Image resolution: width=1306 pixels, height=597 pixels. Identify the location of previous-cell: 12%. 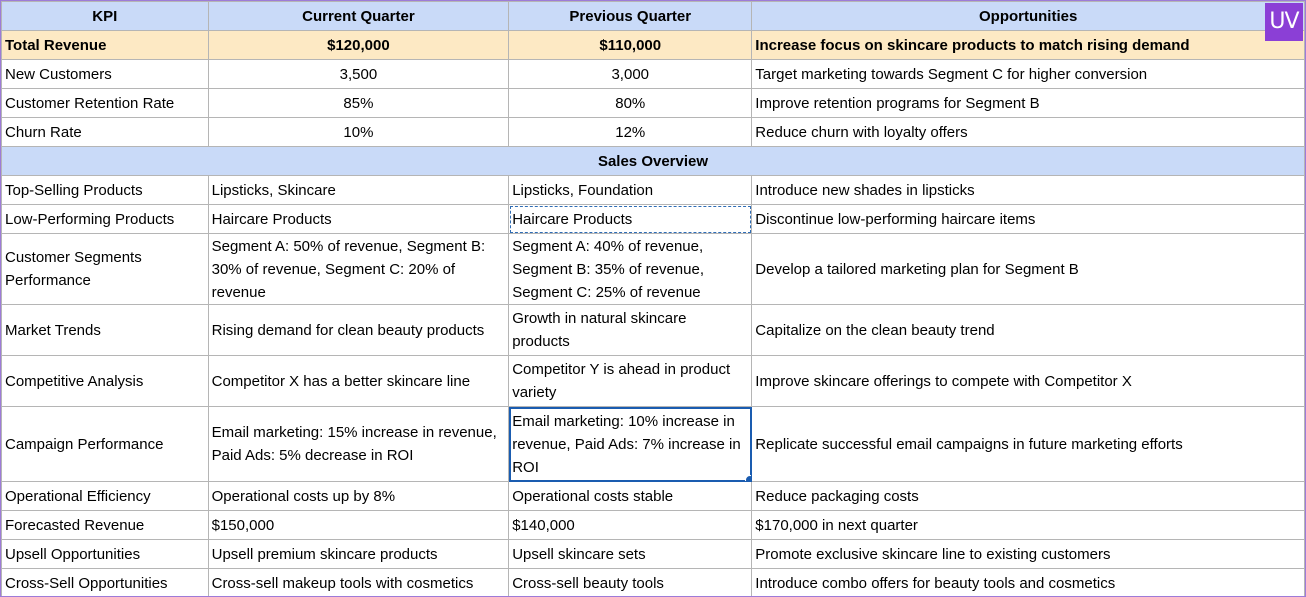
(630, 132).